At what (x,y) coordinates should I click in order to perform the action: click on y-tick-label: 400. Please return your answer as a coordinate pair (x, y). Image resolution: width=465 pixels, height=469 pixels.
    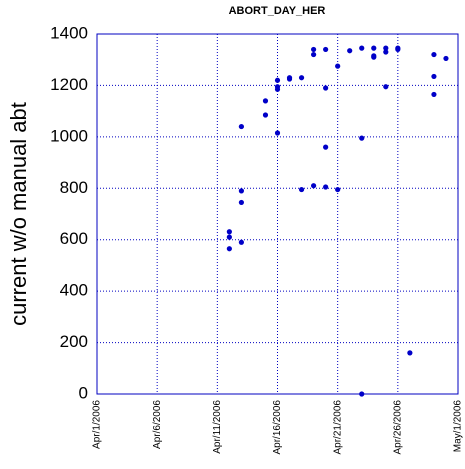
    Looking at the image, I should click on (74, 290).